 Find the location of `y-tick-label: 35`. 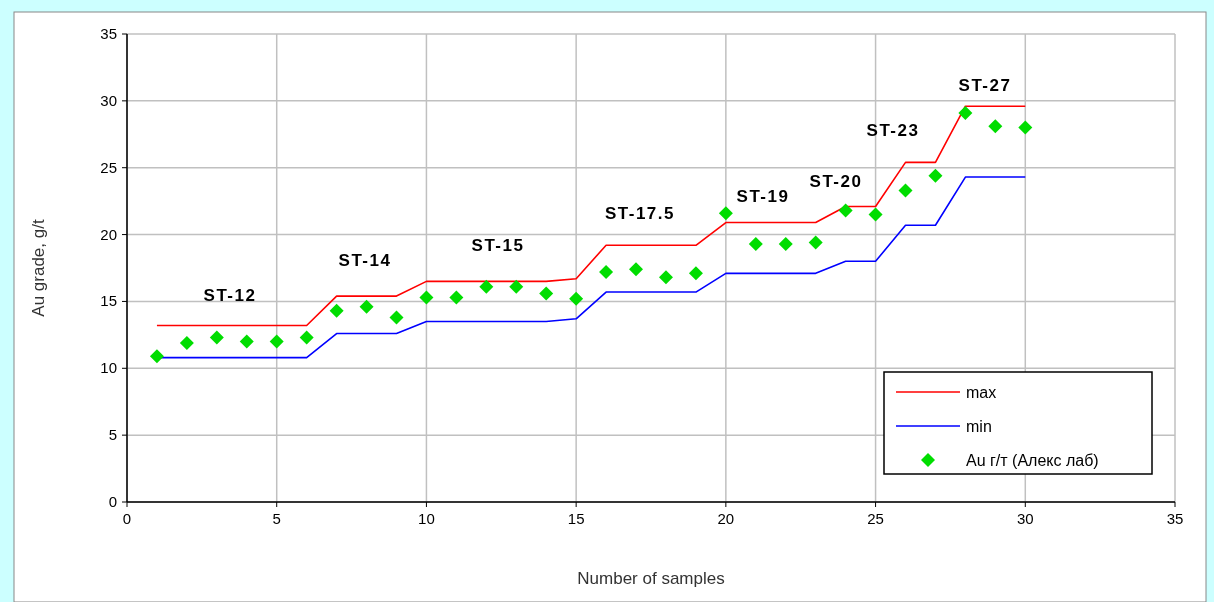

y-tick-label: 35 is located at coordinates (108, 33).